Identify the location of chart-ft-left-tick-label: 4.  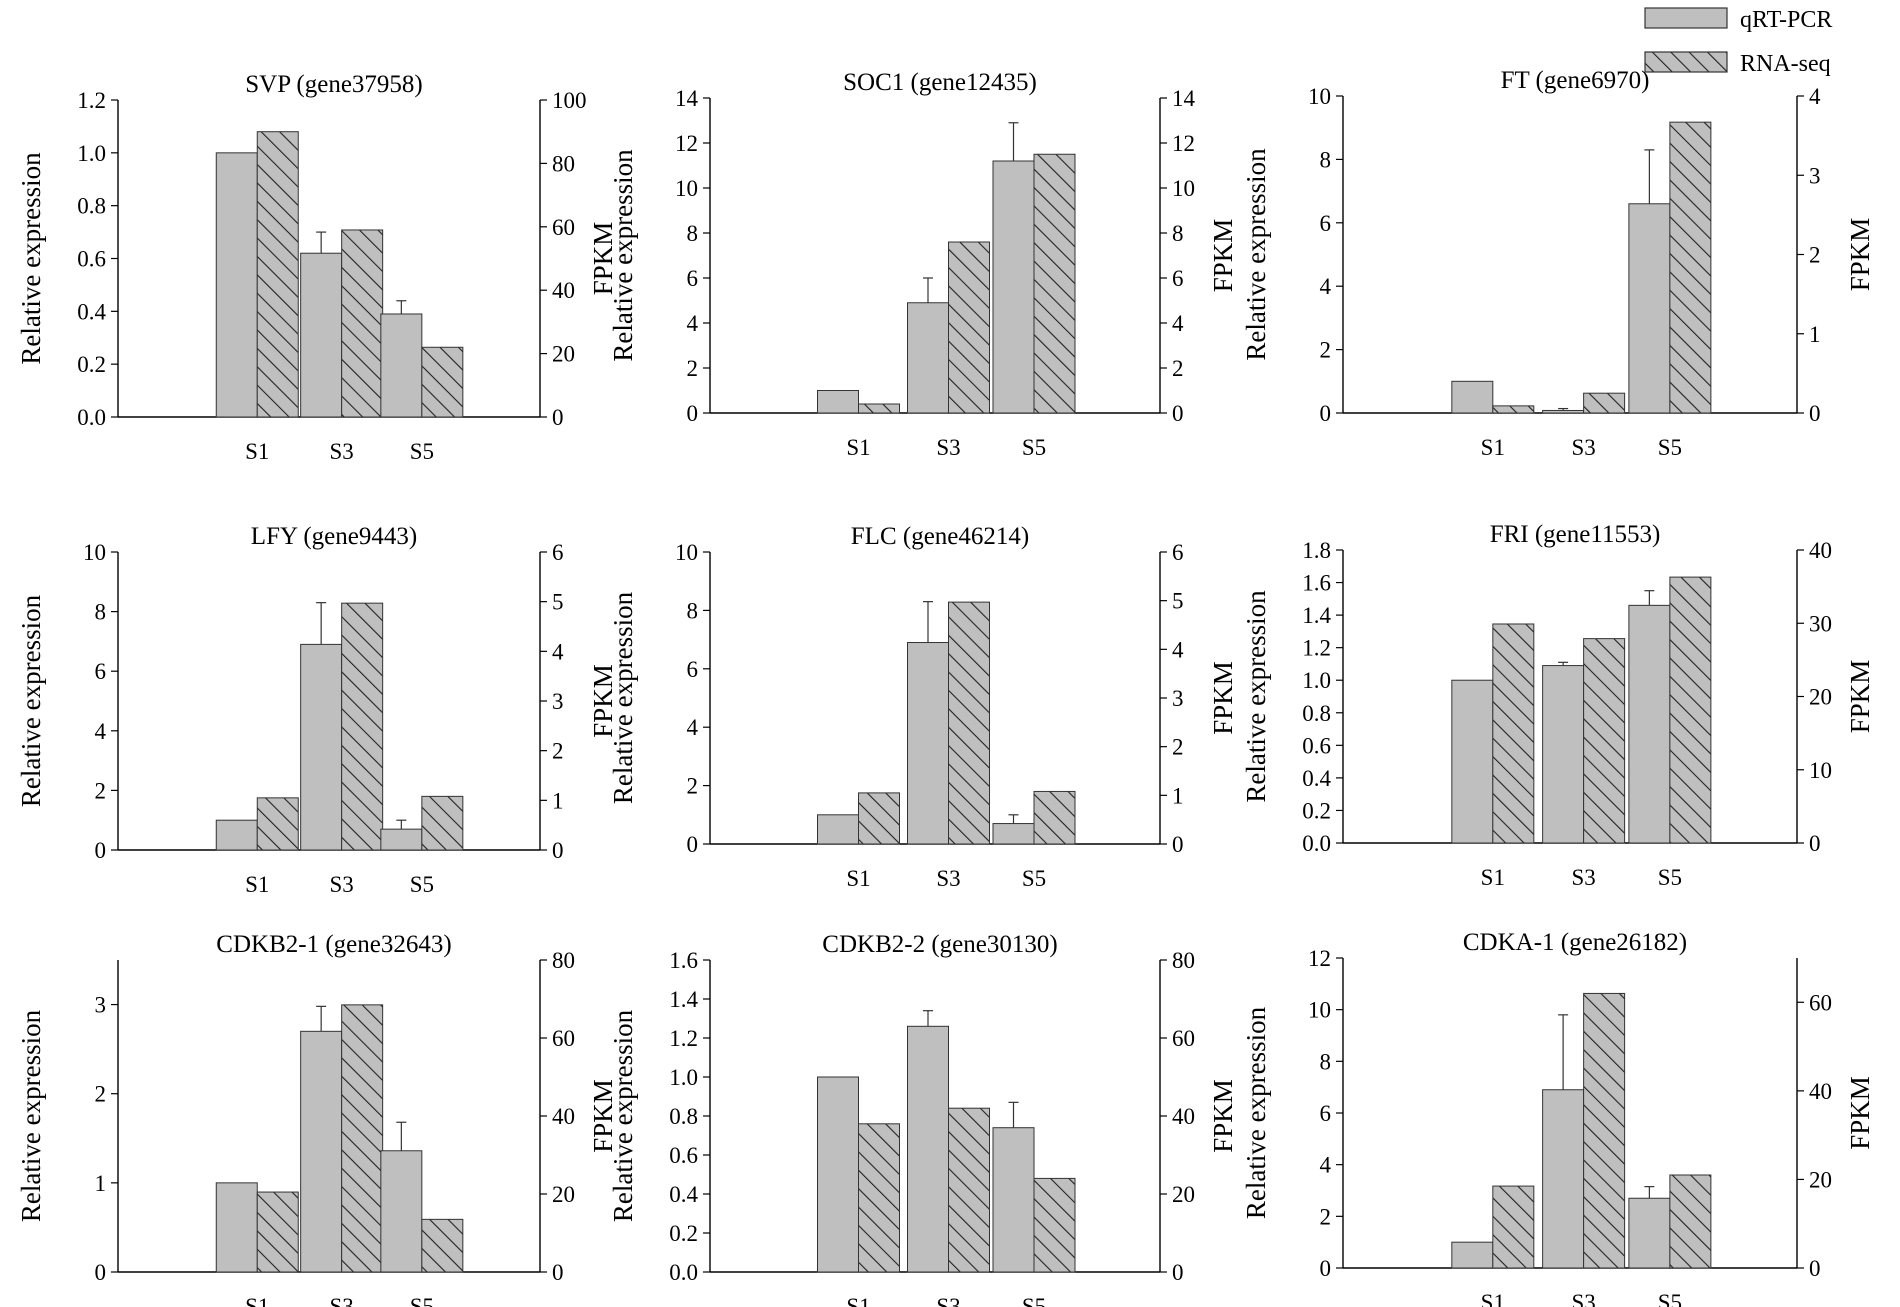
(1326, 286).